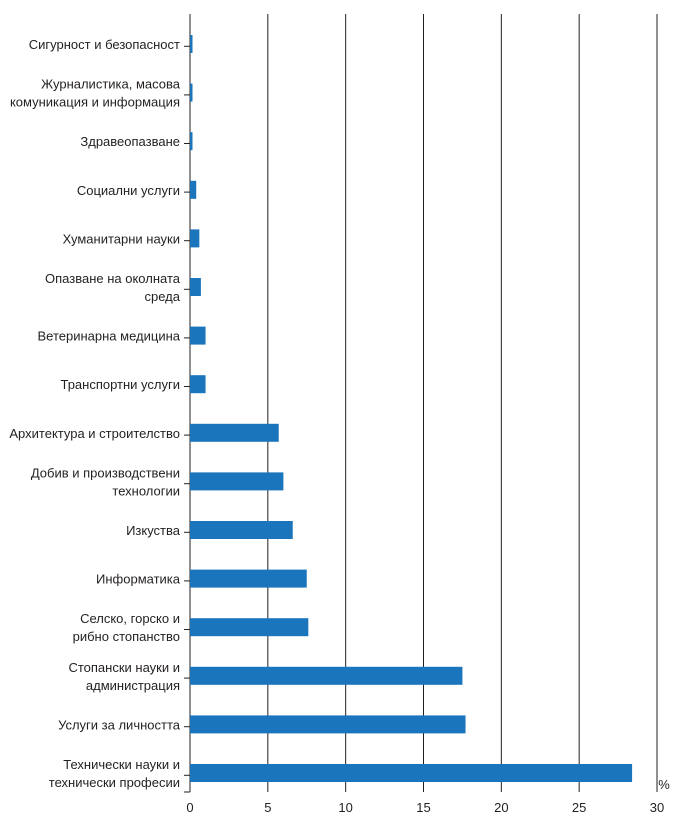 This screenshot has width=677, height=817. What do you see at coordinates (133, 685) in the screenshot?
I see `category-label: администрация` at bounding box center [133, 685].